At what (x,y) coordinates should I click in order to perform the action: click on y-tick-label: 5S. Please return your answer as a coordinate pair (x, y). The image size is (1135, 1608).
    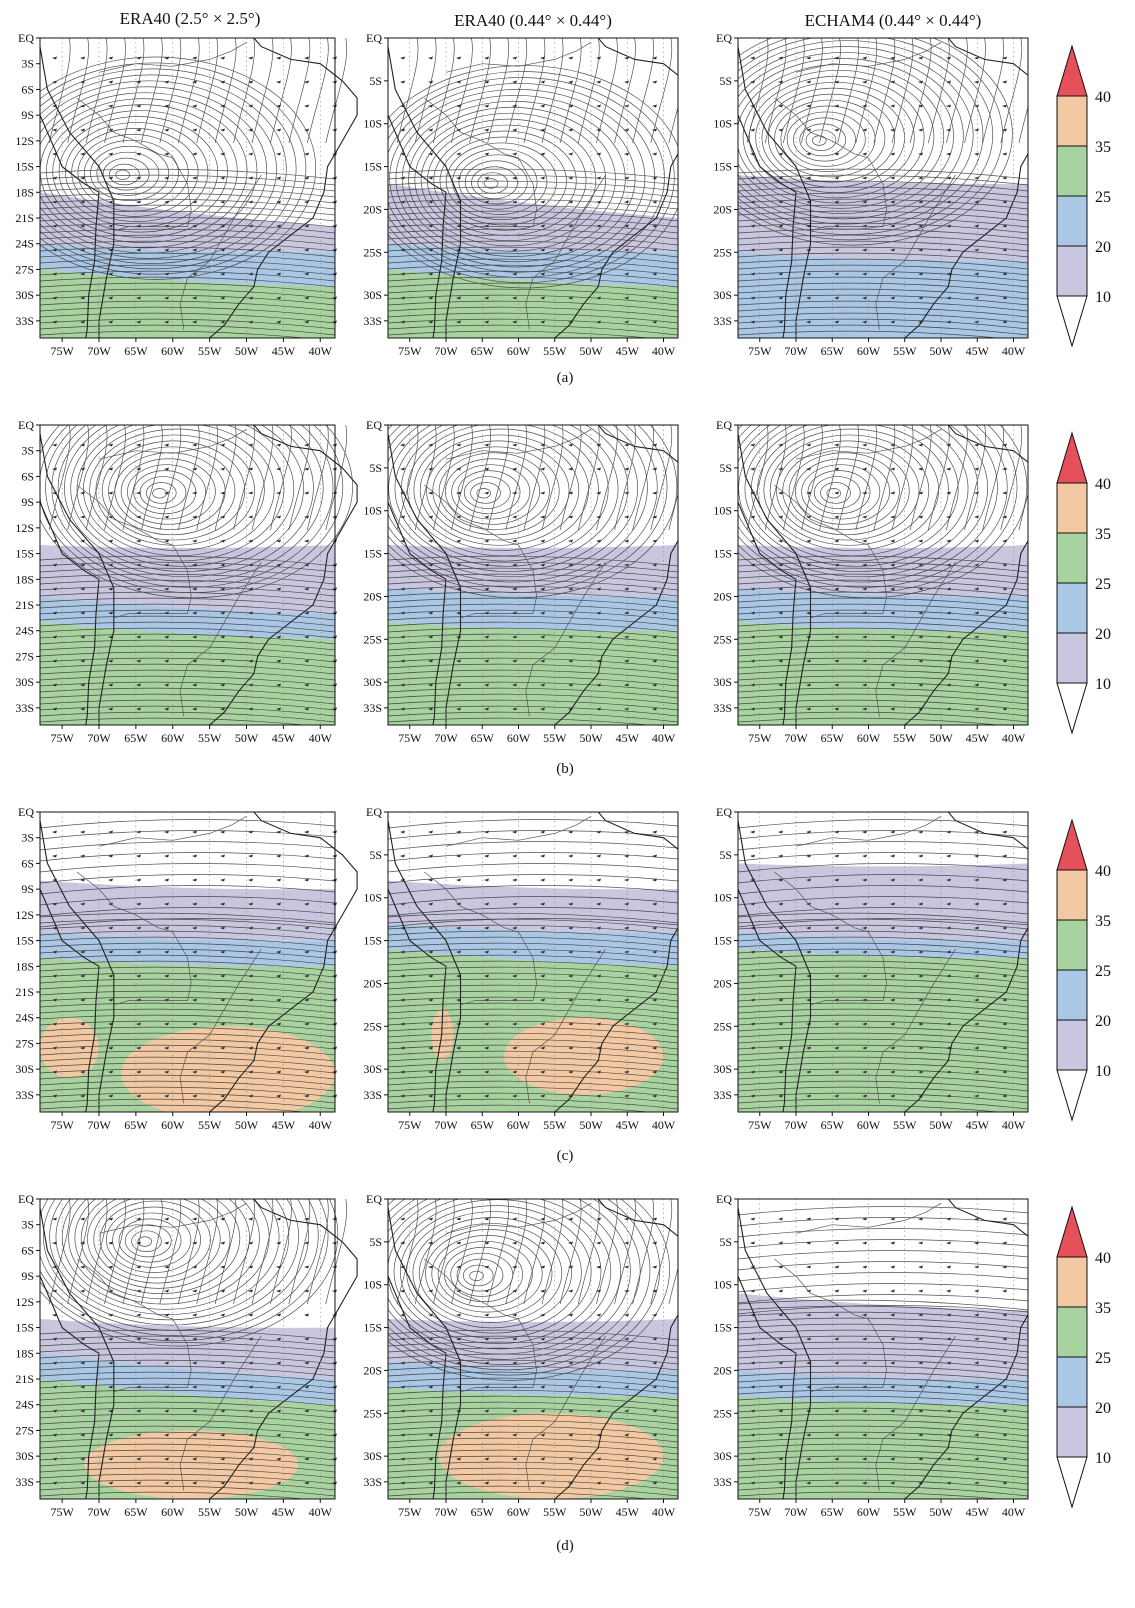
    Looking at the image, I should click on (725, 81).